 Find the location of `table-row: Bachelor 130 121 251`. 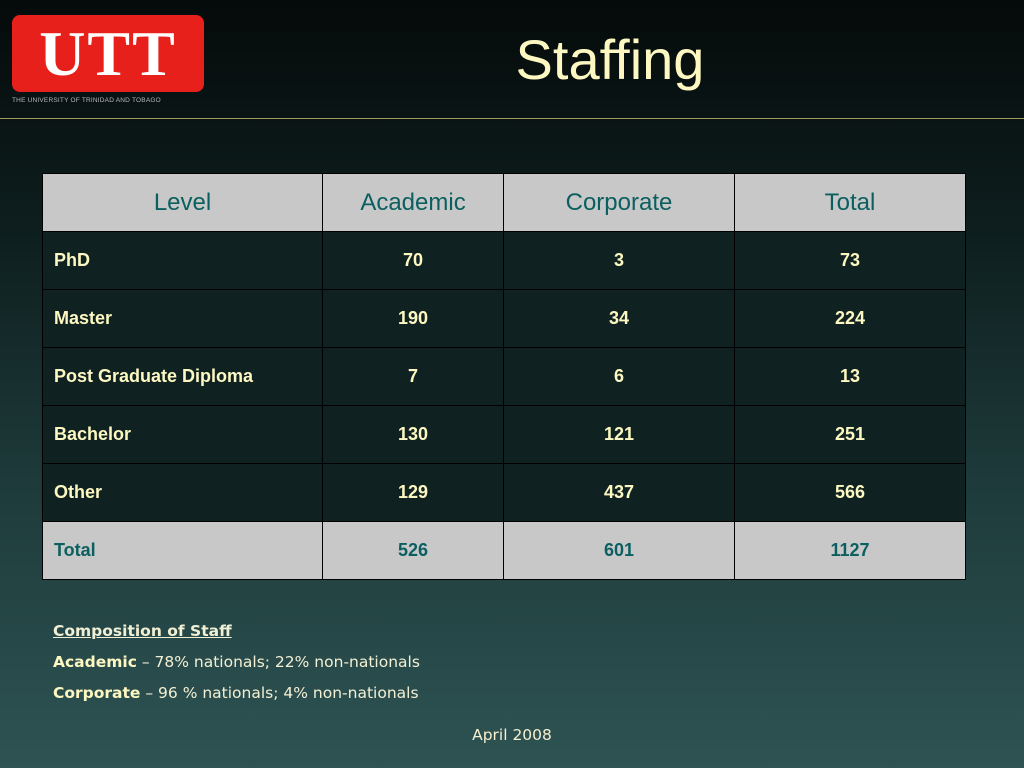

table-row: Bachelor 130 121 251 is located at coordinates (504, 434).